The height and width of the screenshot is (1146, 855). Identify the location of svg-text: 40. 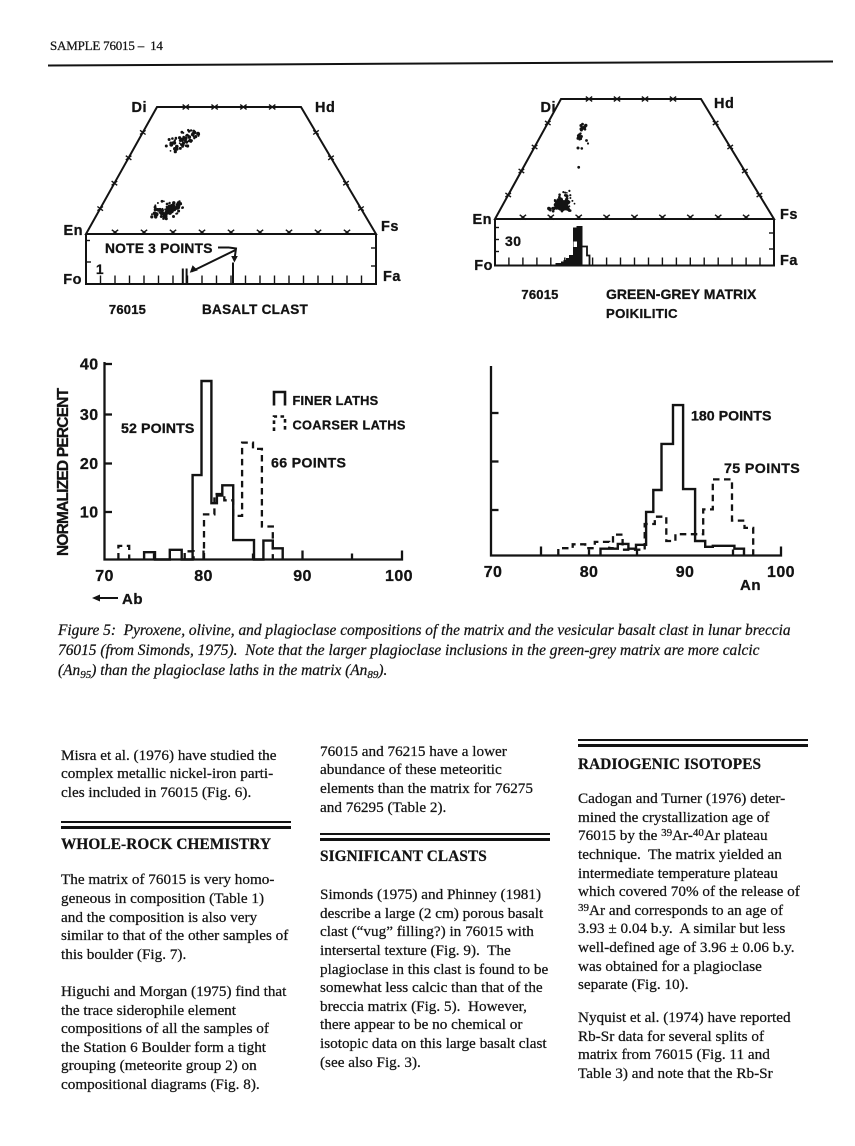
(89, 365).